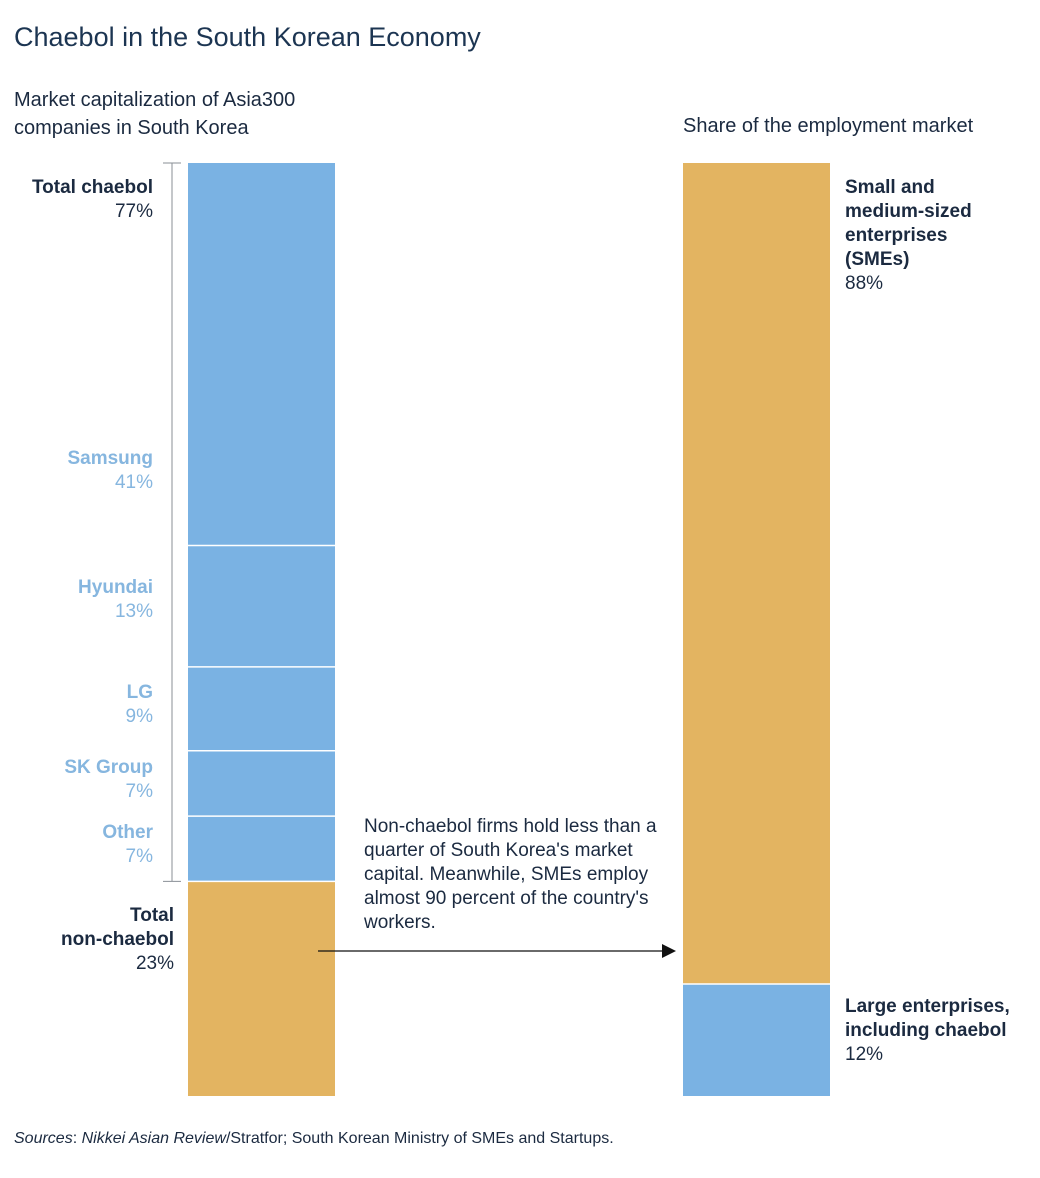  What do you see at coordinates (927, 1007) in the screenshot?
I see `label-large-enterprises-line1: Large enterprises,` at bounding box center [927, 1007].